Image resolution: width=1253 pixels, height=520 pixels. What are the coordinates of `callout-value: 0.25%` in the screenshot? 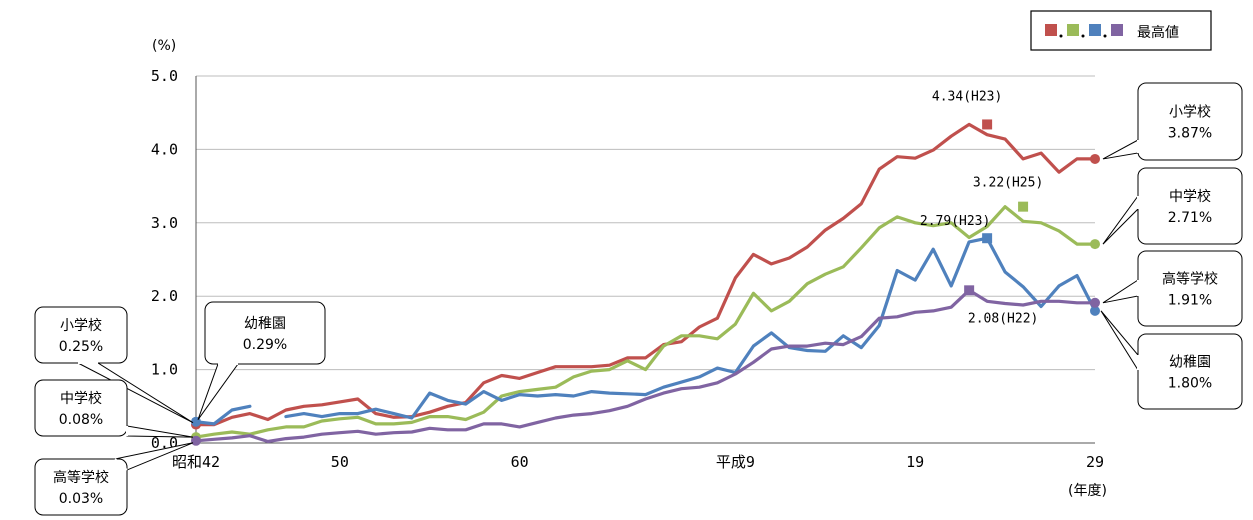 It's located at (81, 347).